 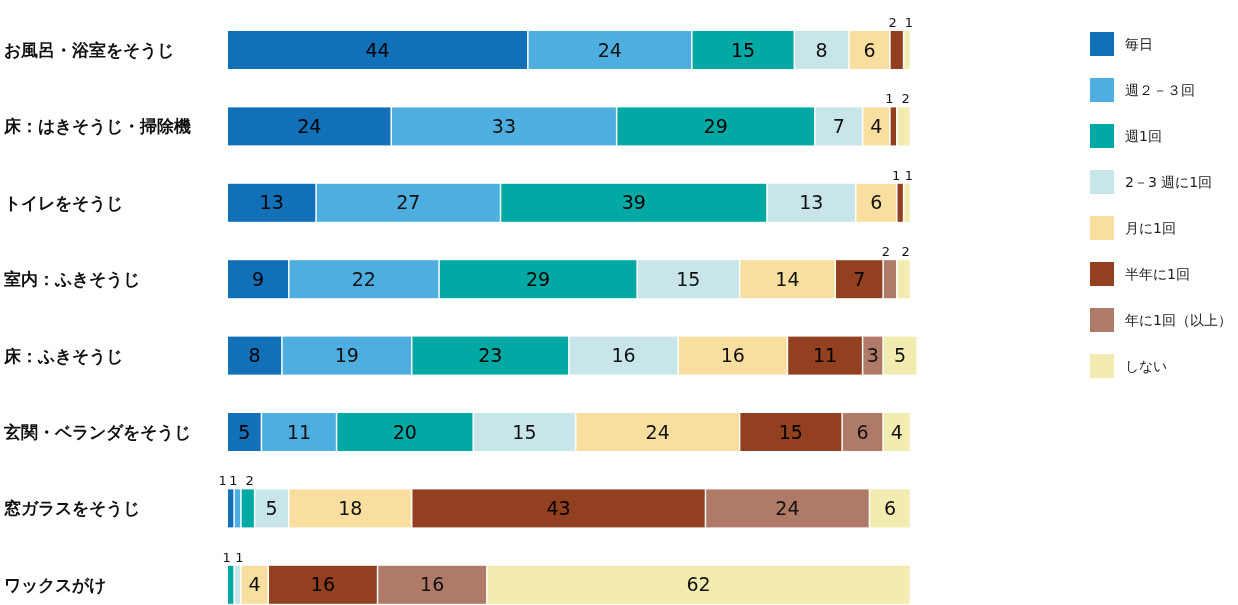 I want to click on data-label: 27, so click(x=408, y=202).